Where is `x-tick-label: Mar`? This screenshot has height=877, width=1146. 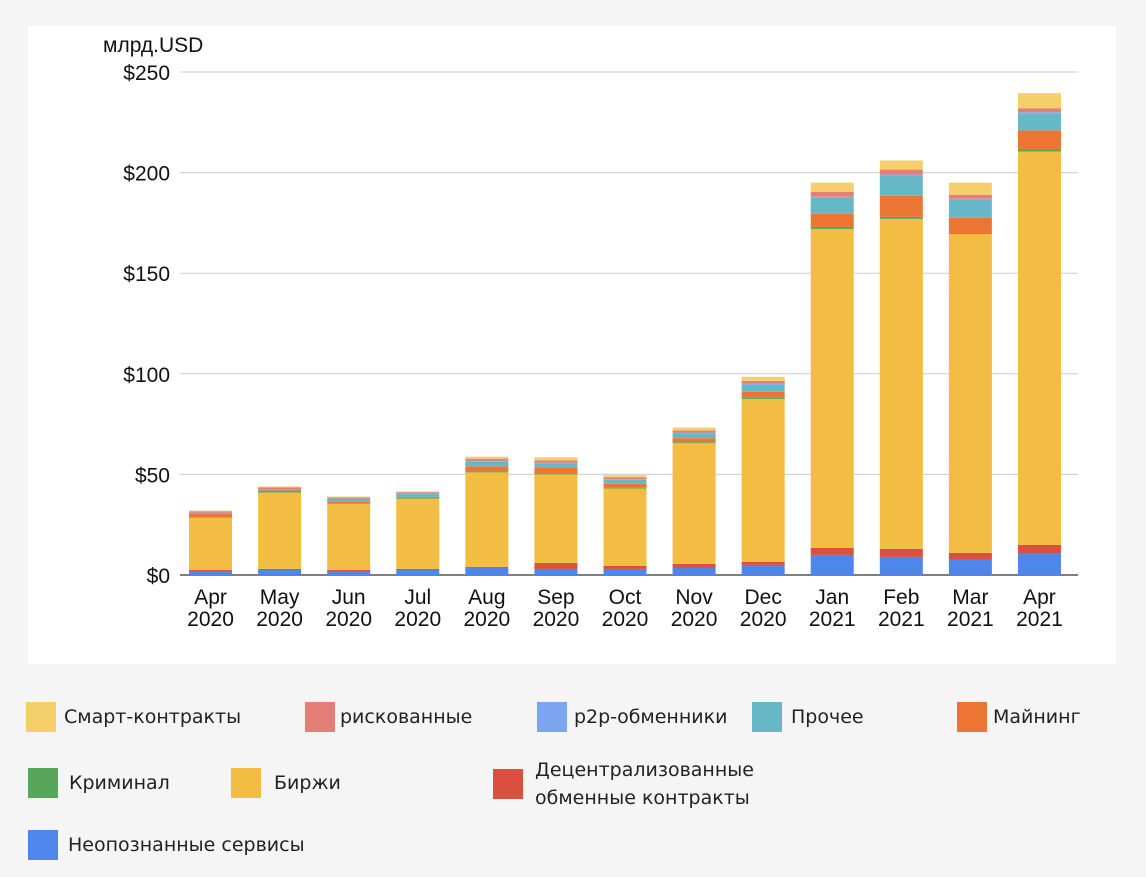
x-tick-label: Mar is located at coordinates (970, 597).